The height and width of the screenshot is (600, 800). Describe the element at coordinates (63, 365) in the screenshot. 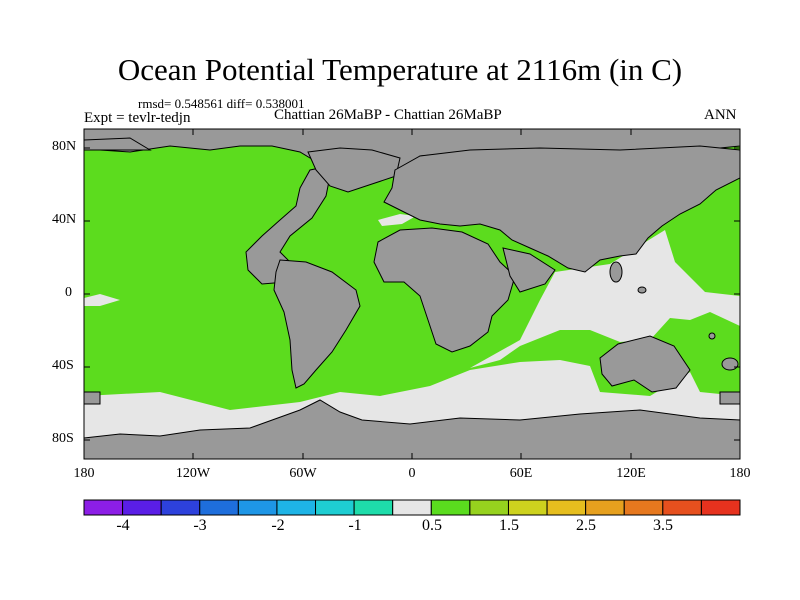

I see `lat-label-40s: 40S` at that location.